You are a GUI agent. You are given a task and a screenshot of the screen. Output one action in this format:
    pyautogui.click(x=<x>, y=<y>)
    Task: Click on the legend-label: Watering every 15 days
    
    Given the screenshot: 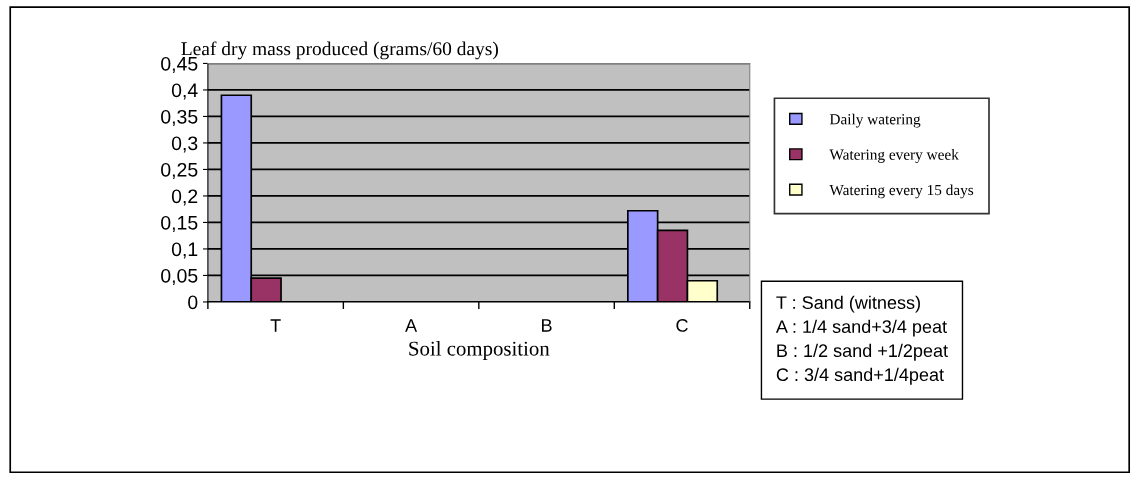 What is the action you would take?
    pyautogui.click(x=901, y=191)
    